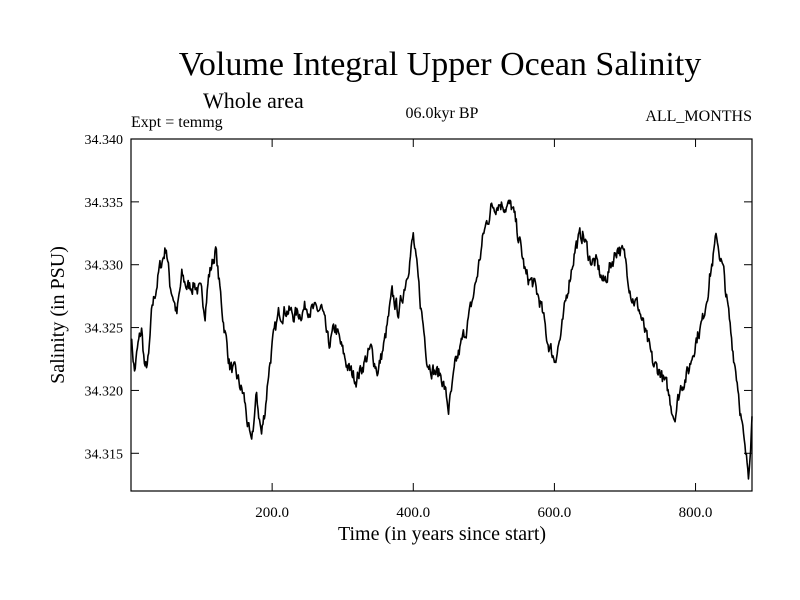 This screenshot has height=600, width=800. What do you see at coordinates (104, 391) in the screenshot?
I see `y-tick-label: 34.320` at bounding box center [104, 391].